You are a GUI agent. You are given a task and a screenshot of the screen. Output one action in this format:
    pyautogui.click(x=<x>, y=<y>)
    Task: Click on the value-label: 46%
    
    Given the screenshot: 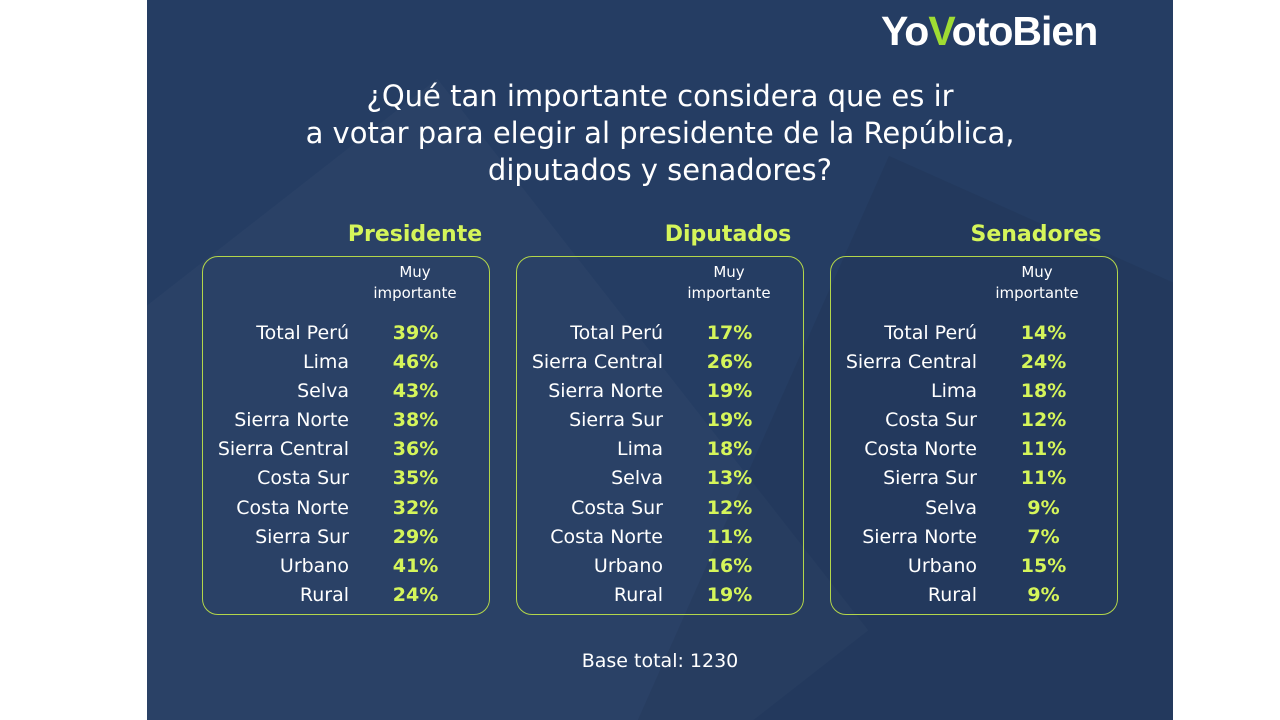 What is the action you would take?
    pyautogui.click(x=415, y=362)
    